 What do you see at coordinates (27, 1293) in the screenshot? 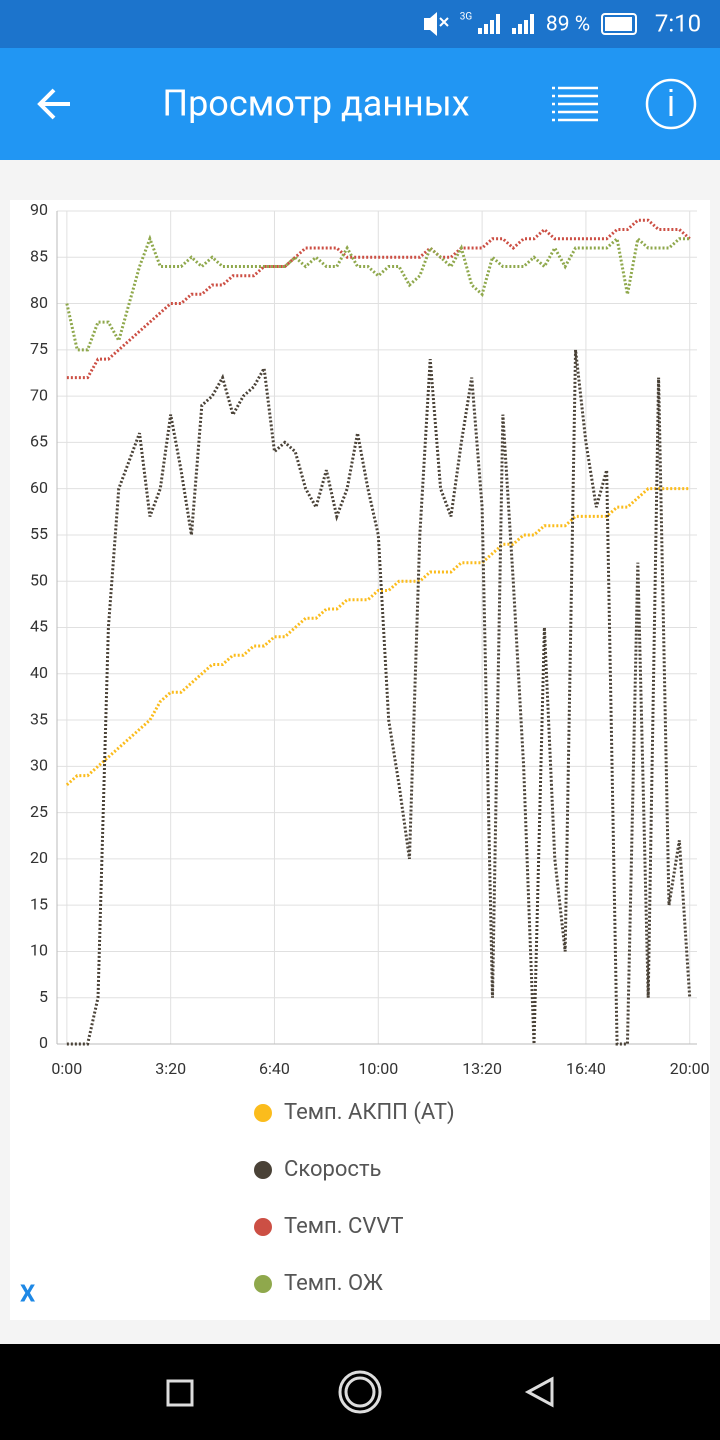
I see `close-button: X` at bounding box center [27, 1293].